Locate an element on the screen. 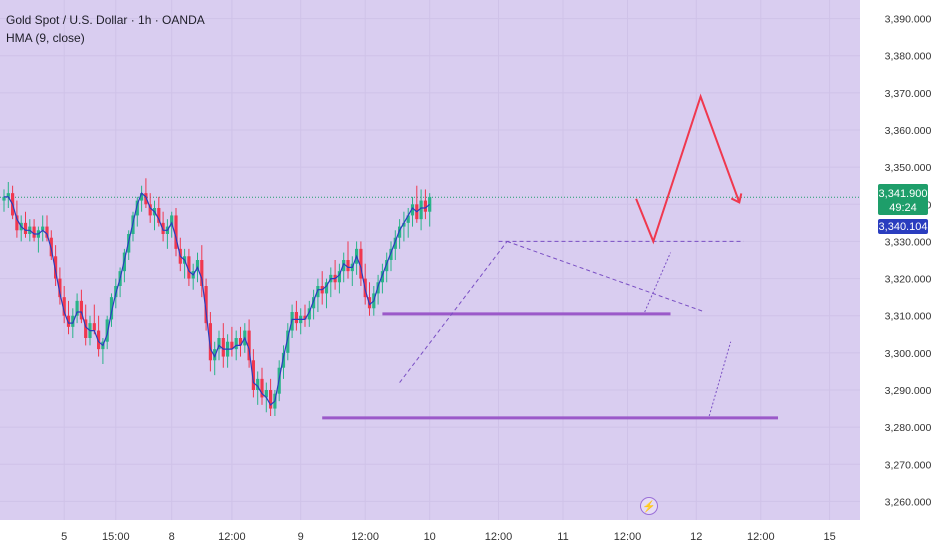 The width and height of the screenshot is (932, 550). price-badges: 3,341.900 49:24 3,340.104 is located at coordinates (903, 209).